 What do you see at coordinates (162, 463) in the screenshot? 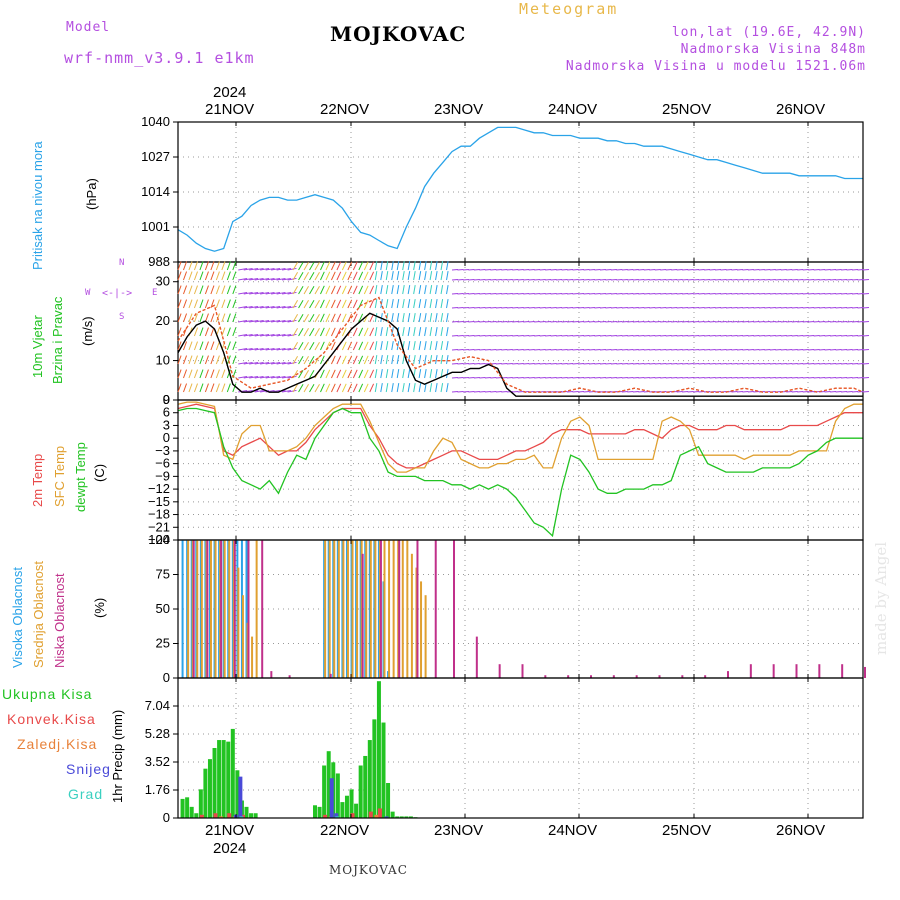
I see `ytick-label: −6` at bounding box center [162, 463].